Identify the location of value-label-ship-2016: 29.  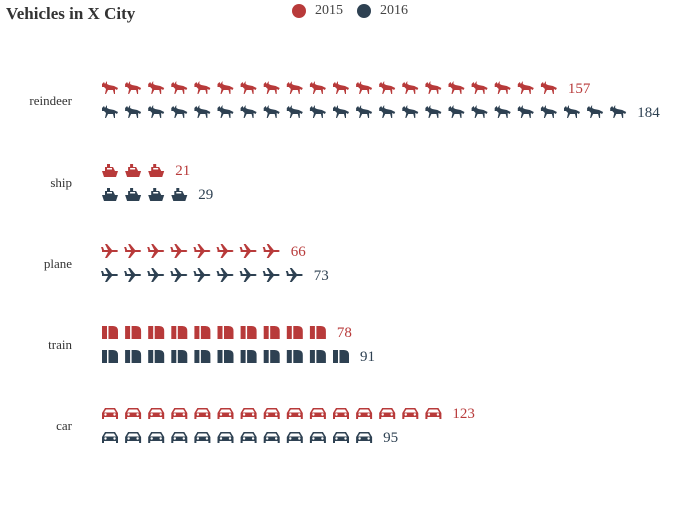
(205, 195).